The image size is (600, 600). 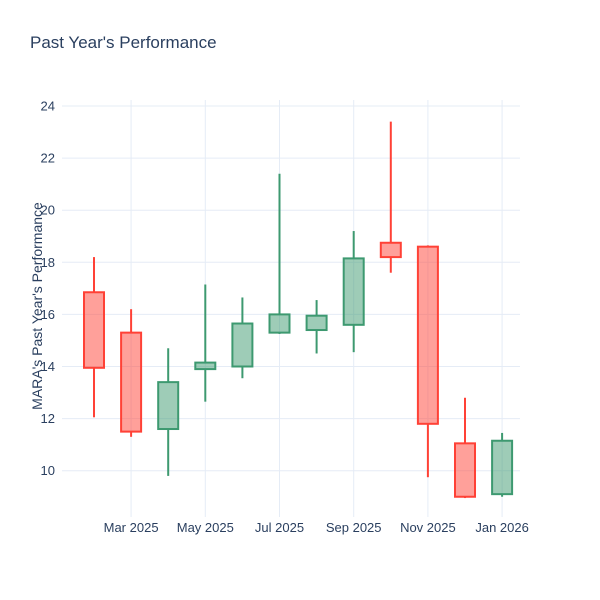 What do you see at coordinates (168, 406) in the screenshot?
I see `candle-body-apr-2025` at bounding box center [168, 406].